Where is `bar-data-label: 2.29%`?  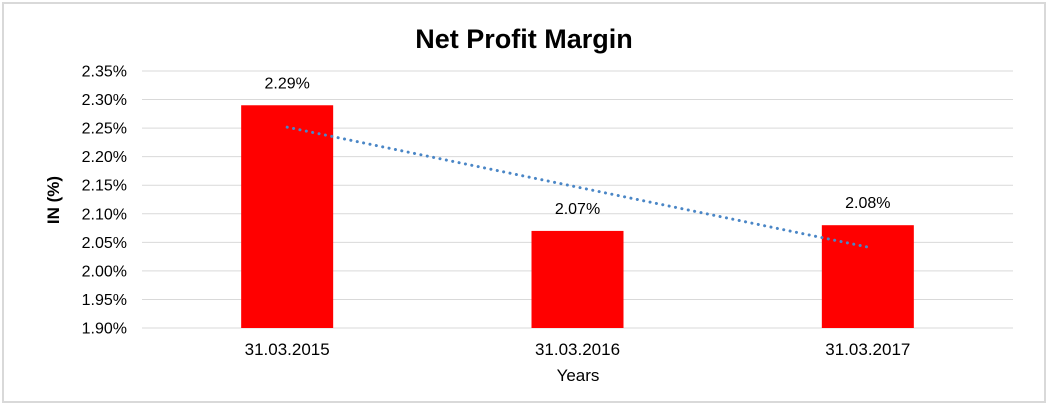 bar-data-label: 2.29% is located at coordinates (286, 83).